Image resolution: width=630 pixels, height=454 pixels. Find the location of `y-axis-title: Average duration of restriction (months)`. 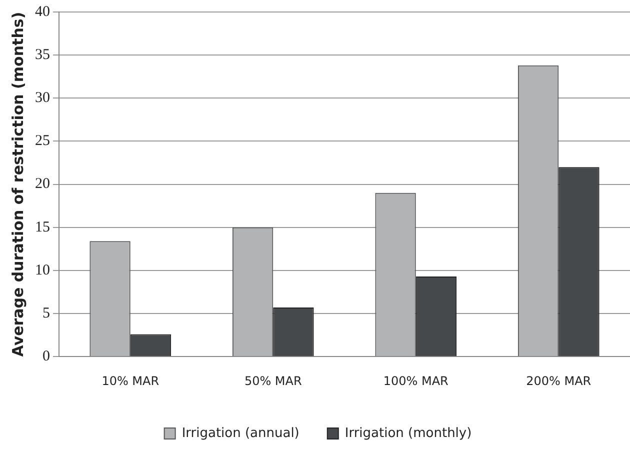

y-axis-title: Average duration of restriction (months) is located at coordinates (17, 184).